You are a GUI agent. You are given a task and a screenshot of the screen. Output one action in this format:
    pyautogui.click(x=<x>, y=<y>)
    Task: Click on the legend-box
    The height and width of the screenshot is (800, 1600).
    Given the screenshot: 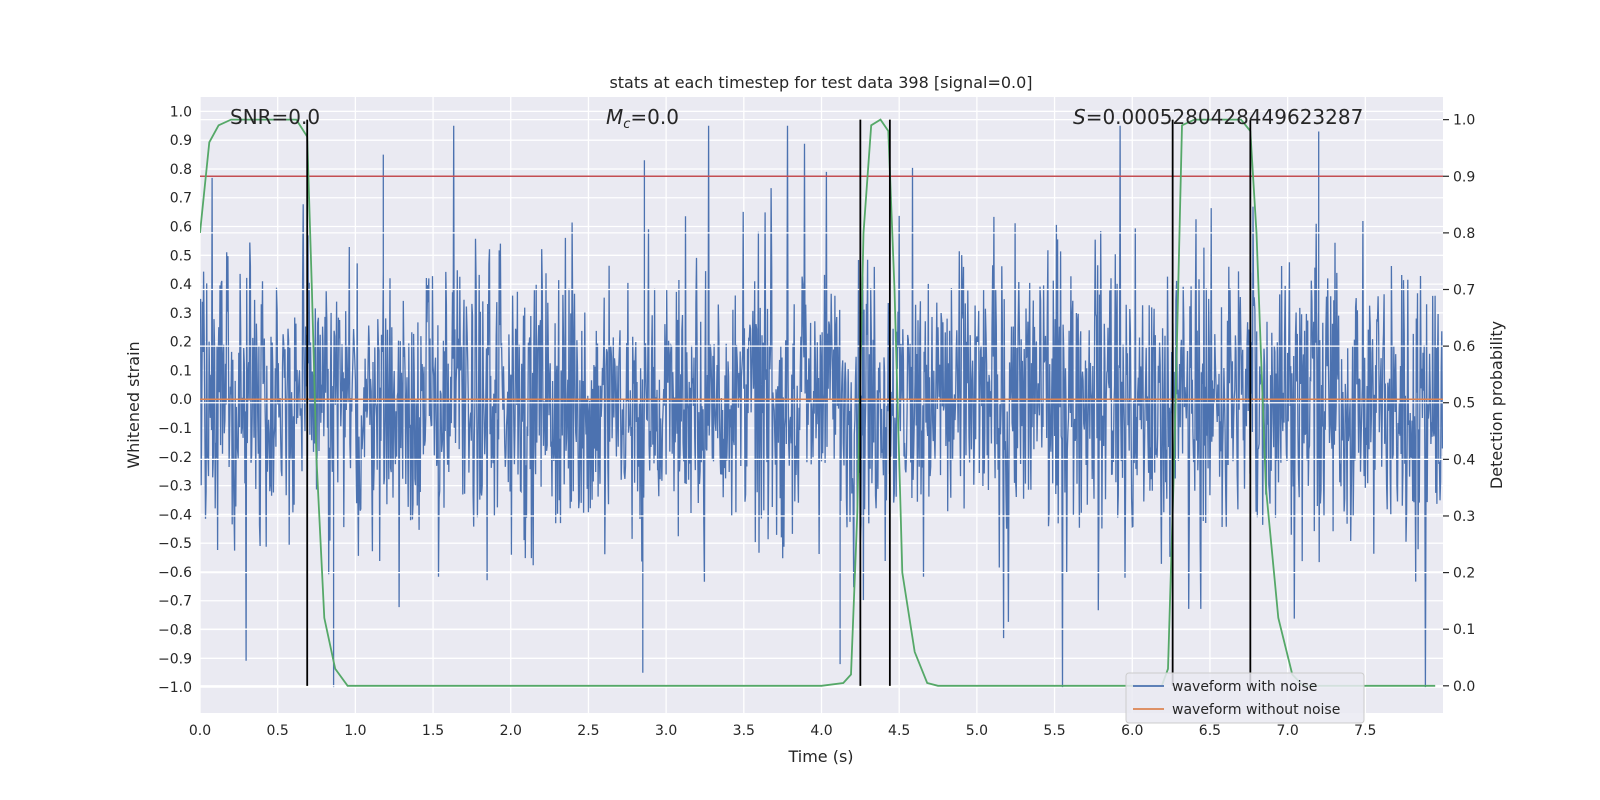 What is the action you would take?
    pyautogui.click(x=1245, y=698)
    